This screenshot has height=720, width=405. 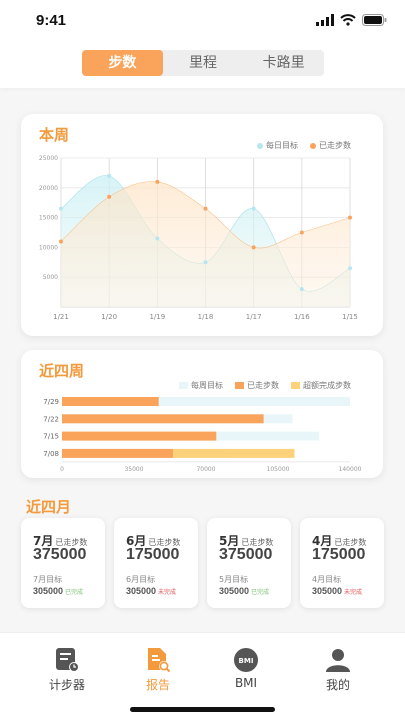 I want to click on recent-months-title: 近四月, so click(x=49, y=507).